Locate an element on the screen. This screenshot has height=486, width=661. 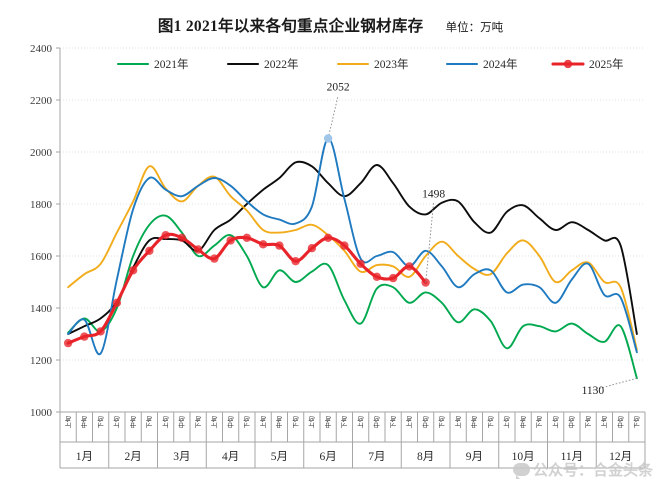
x-axis-month-label: 4月 is located at coordinates (230, 457).